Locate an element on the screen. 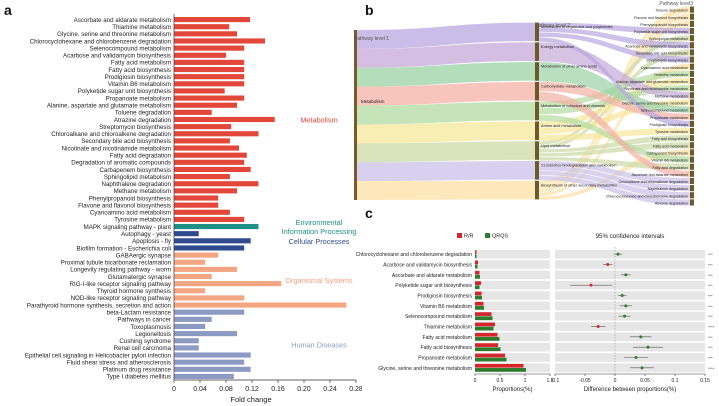 The image size is (719, 406). bar-label: Platinum drug resistance is located at coordinates (137, 370).